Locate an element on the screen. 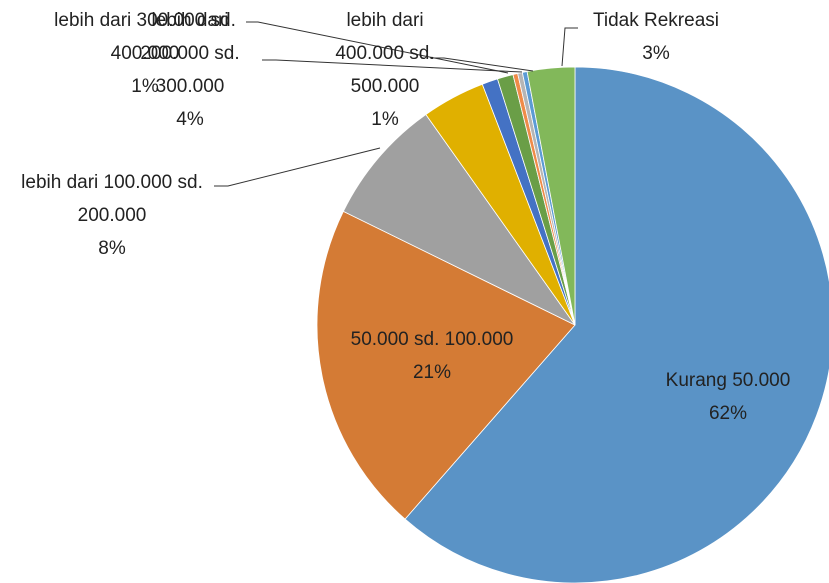 This screenshot has height=583, width=829. category-label: Tidak Rekreasi is located at coordinates (655, 20).